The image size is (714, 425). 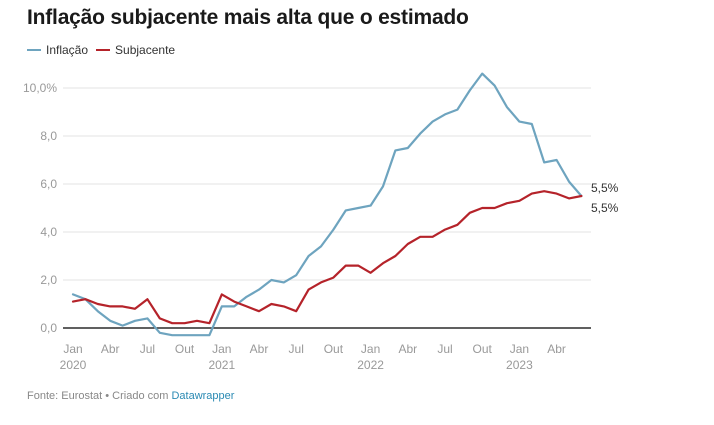 I want to click on source-text: Fonte: Eurostat • Criado com, so click(x=99, y=396).